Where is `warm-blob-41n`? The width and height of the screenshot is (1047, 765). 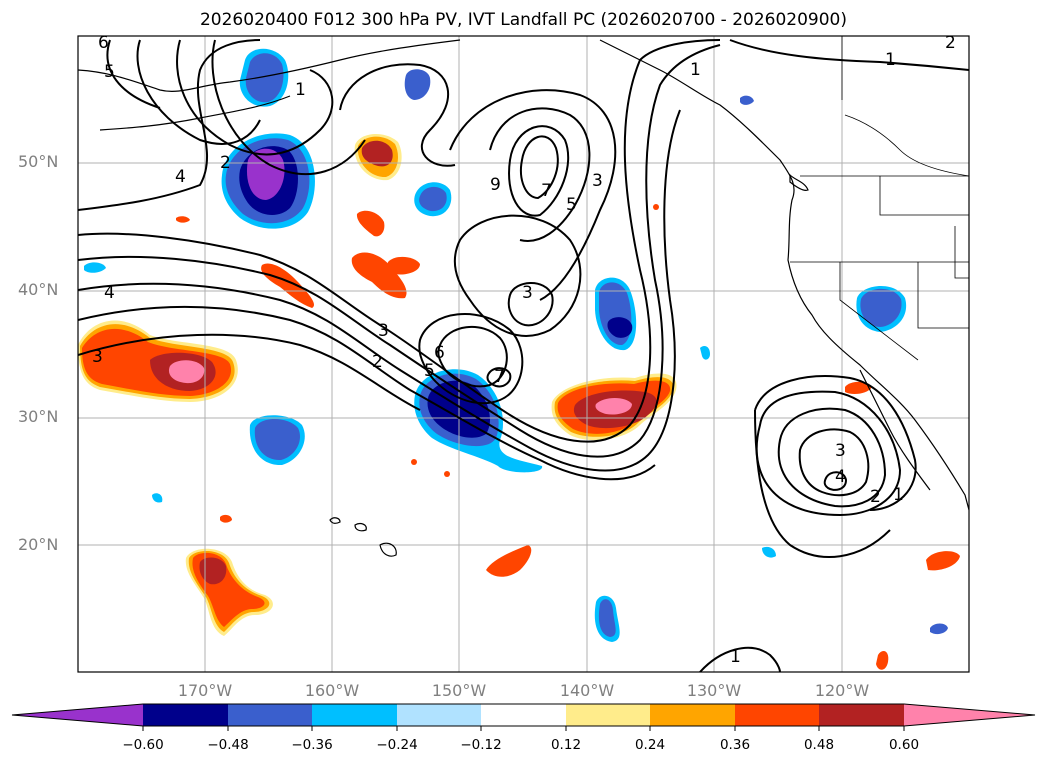
warm-blob-41n is located at coordinates (379, 275).